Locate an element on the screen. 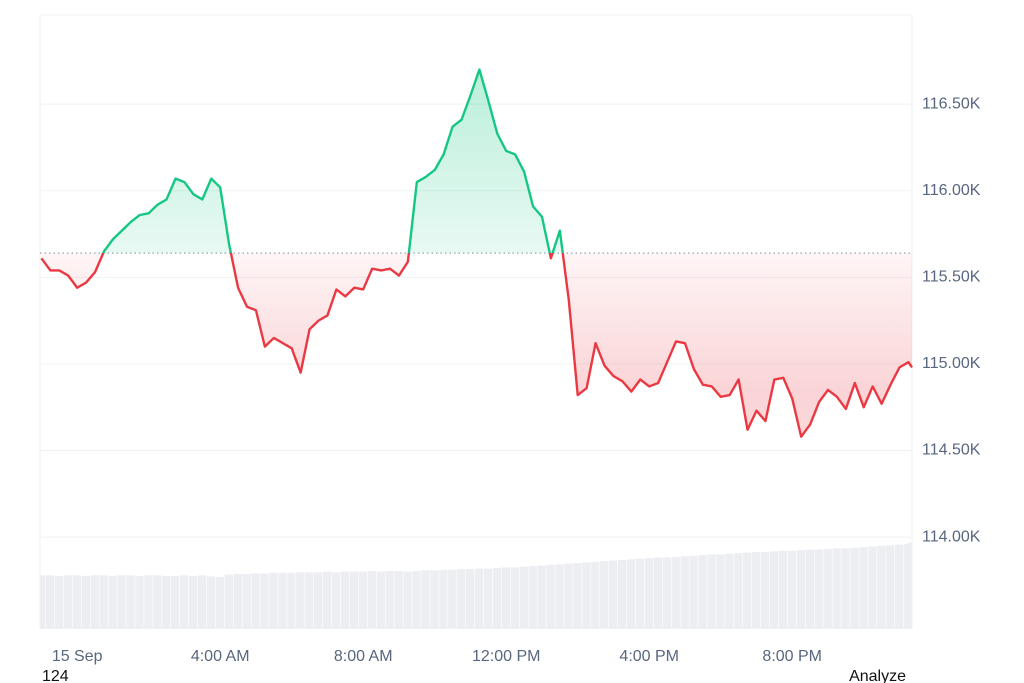 The height and width of the screenshot is (683, 1024). x-tick-label: 4:00 PM is located at coordinates (649, 656).